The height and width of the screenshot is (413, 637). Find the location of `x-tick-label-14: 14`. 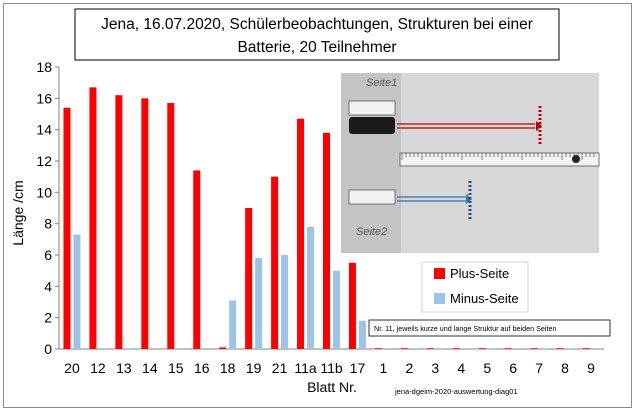

x-tick-label-14: 14 is located at coordinates (150, 368).